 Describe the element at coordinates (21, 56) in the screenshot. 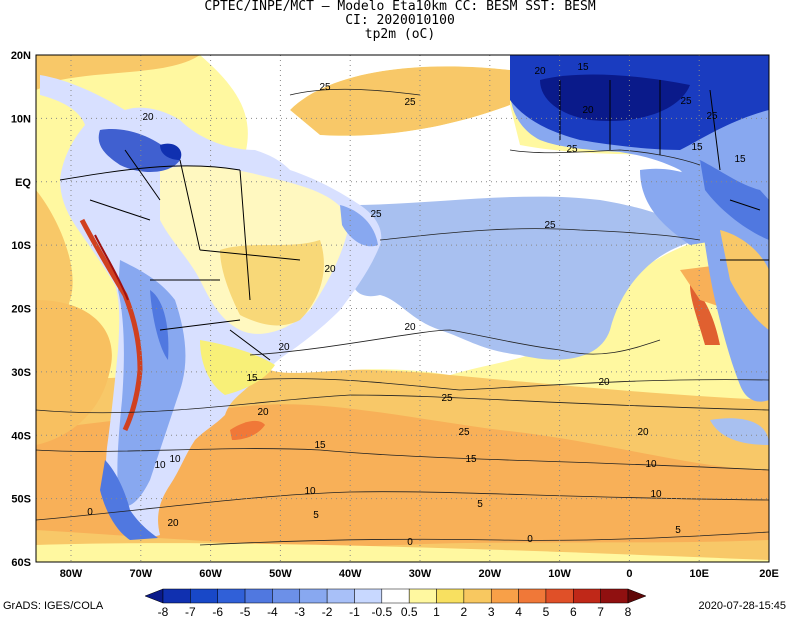

I see `lat-label: 20N` at that location.